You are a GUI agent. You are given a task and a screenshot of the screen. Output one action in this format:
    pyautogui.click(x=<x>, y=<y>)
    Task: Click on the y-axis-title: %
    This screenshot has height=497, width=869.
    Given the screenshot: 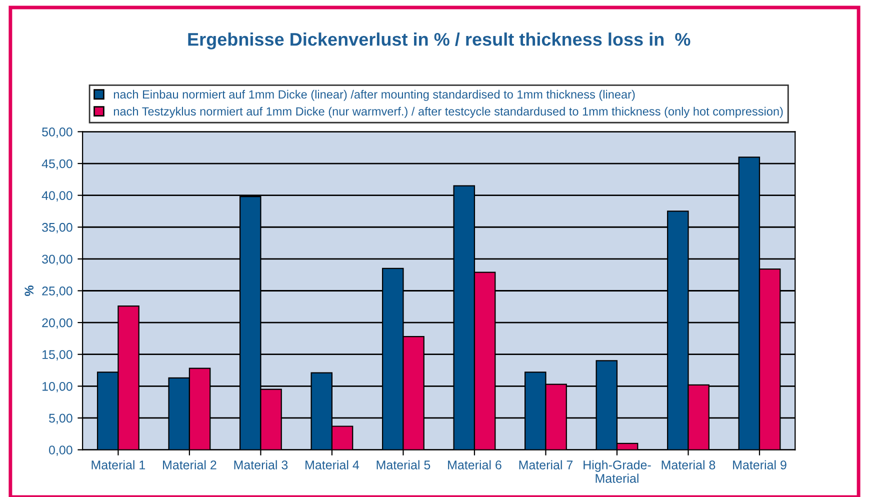 What is the action you would take?
    pyautogui.click(x=29, y=291)
    